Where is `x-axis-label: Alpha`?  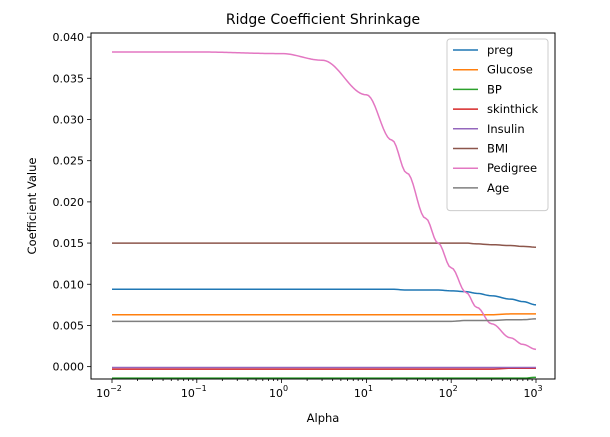 x-axis-label: Alpha is located at coordinates (323, 418).